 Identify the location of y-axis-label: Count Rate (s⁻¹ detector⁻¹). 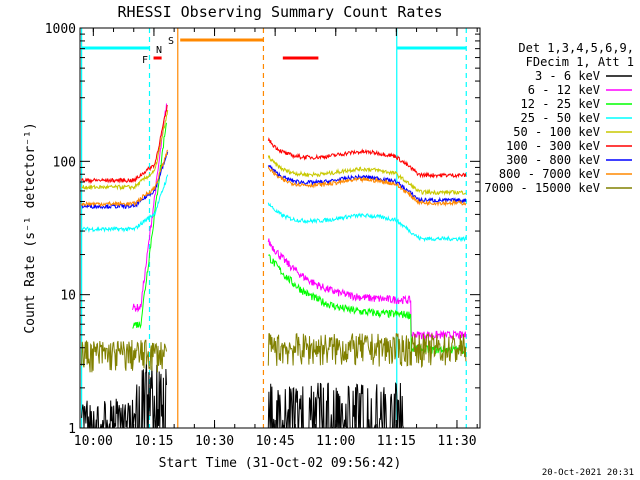
(30, 227).